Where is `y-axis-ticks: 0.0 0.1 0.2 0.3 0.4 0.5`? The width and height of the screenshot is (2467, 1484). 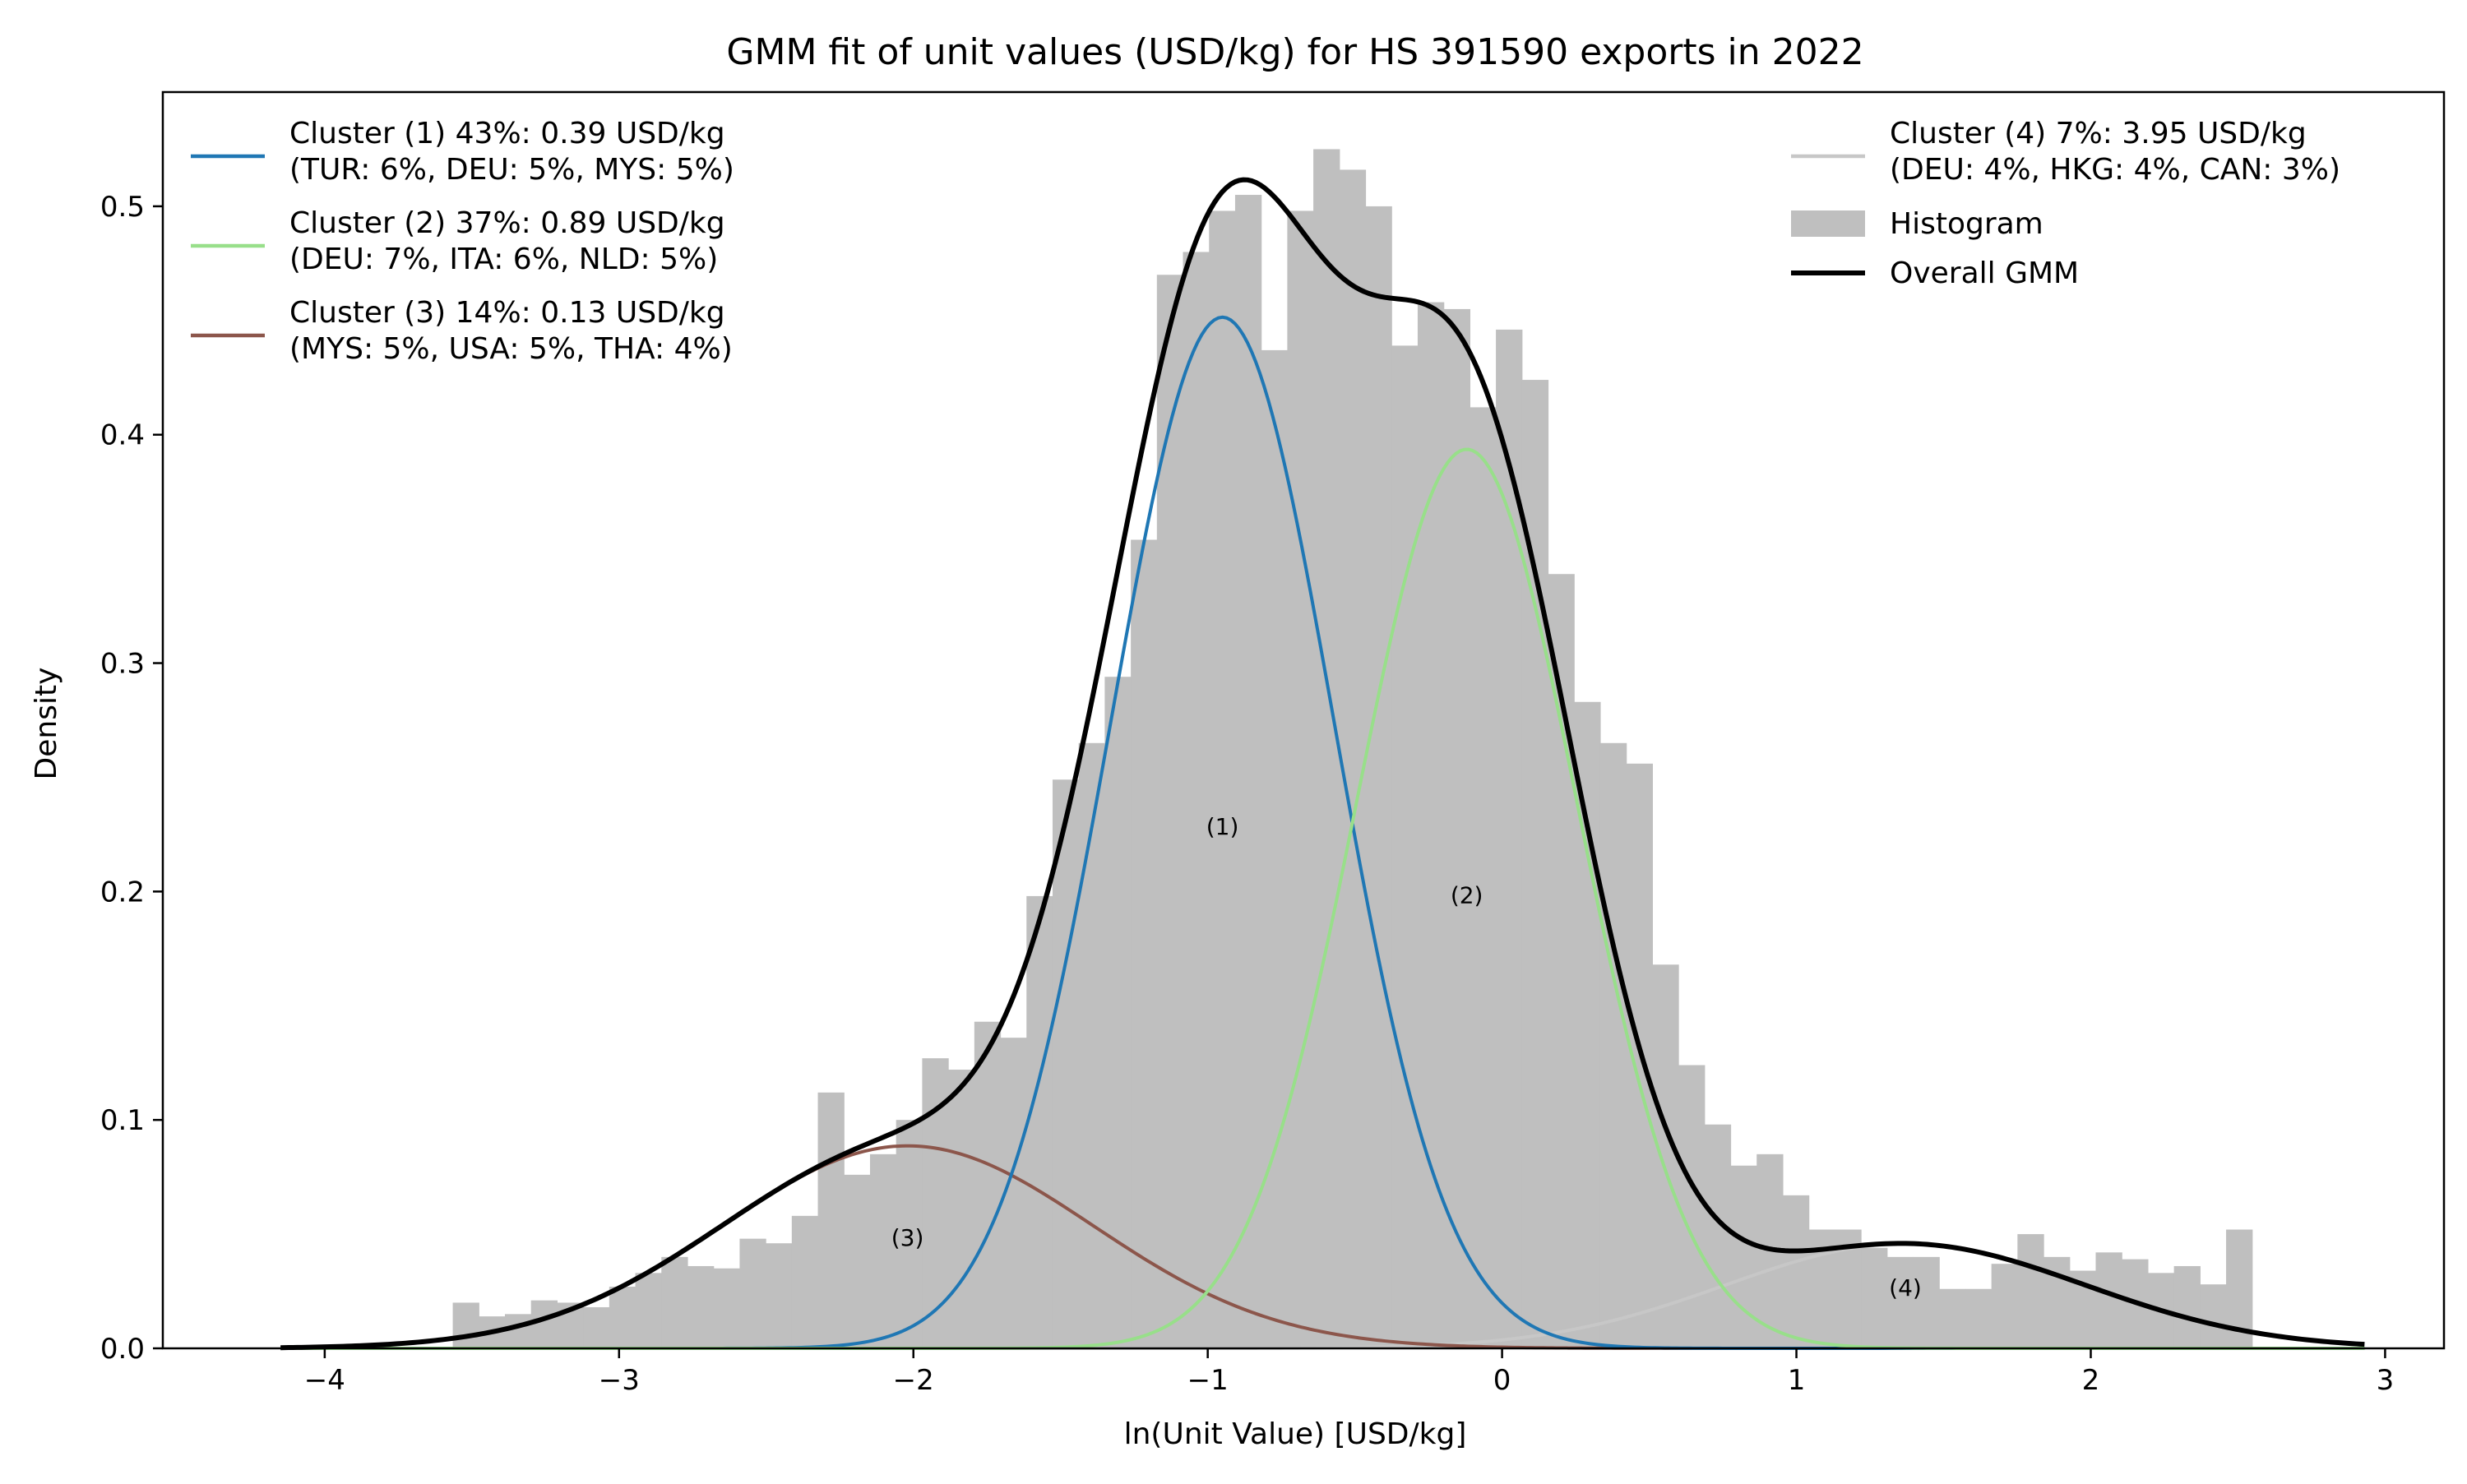 y-axis-ticks: 0.0 0.1 0.2 0.3 0.4 0.5 is located at coordinates (131, 778).